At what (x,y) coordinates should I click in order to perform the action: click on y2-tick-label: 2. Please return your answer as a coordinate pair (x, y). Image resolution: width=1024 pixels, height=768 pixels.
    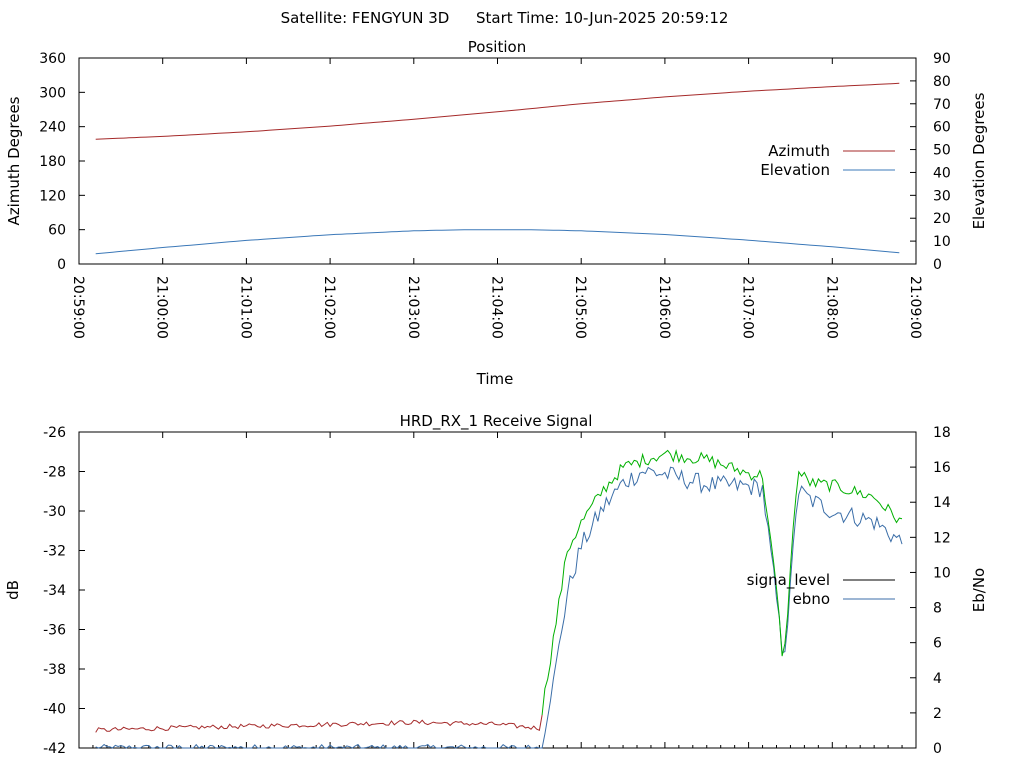
    Looking at the image, I should click on (937, 714).